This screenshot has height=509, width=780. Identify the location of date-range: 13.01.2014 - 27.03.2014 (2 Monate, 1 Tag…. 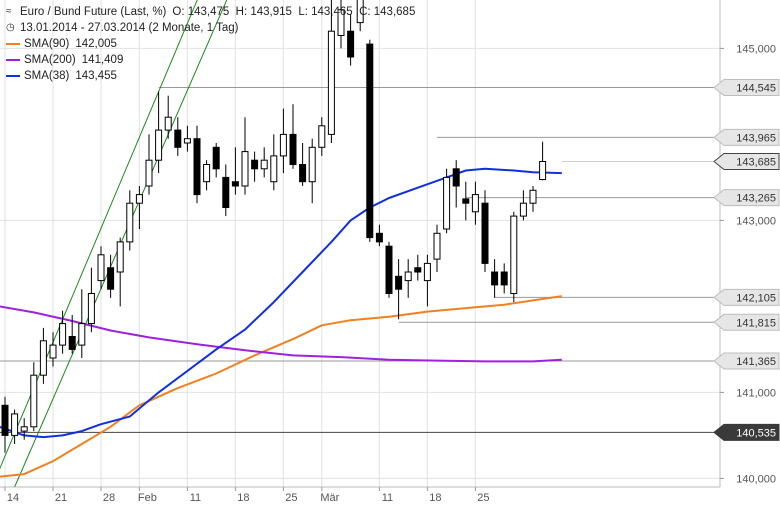
(129, 28).